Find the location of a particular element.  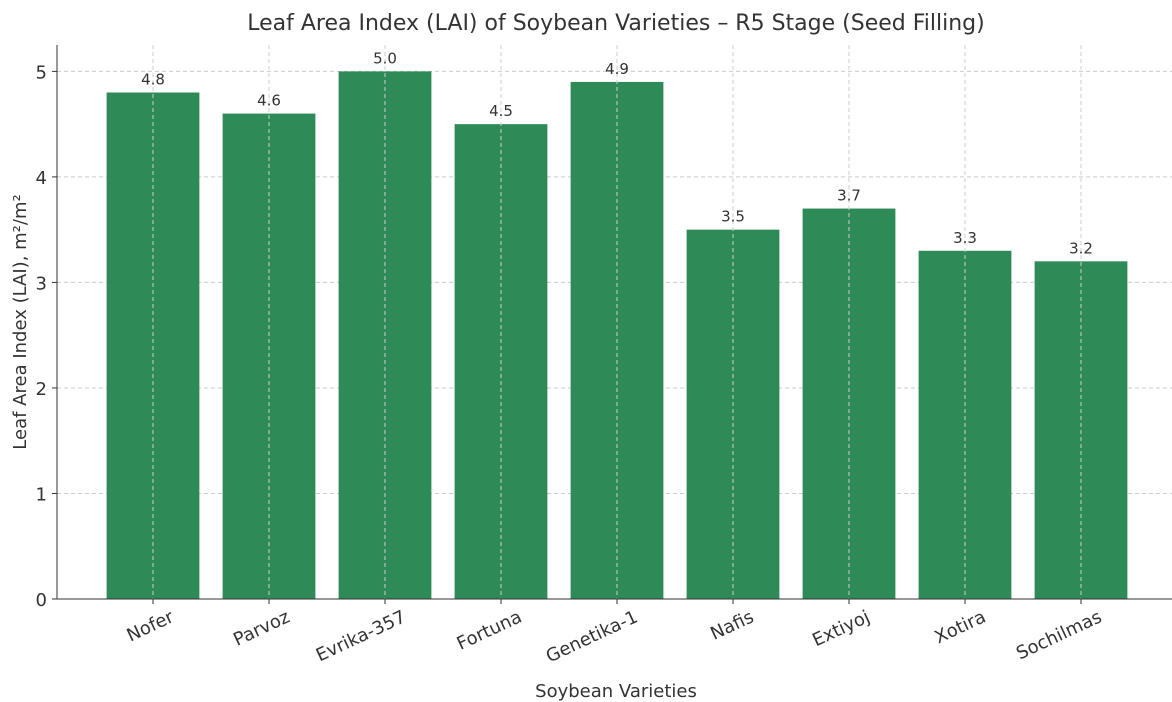

y-tick-label: 2 is located at coordinates (41, 389).